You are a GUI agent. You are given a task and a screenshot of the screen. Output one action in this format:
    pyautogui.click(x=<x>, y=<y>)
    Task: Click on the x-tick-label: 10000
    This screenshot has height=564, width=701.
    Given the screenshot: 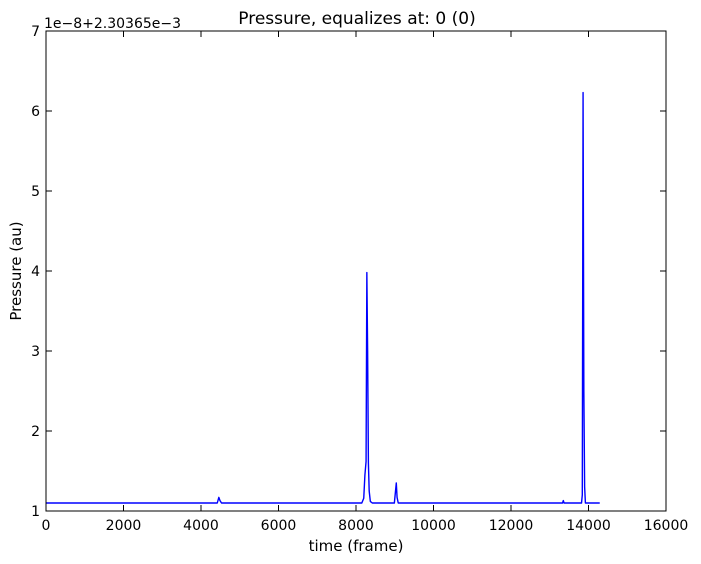 What is the action you would take?
    pyautogui.click(x=433, y=526)
    